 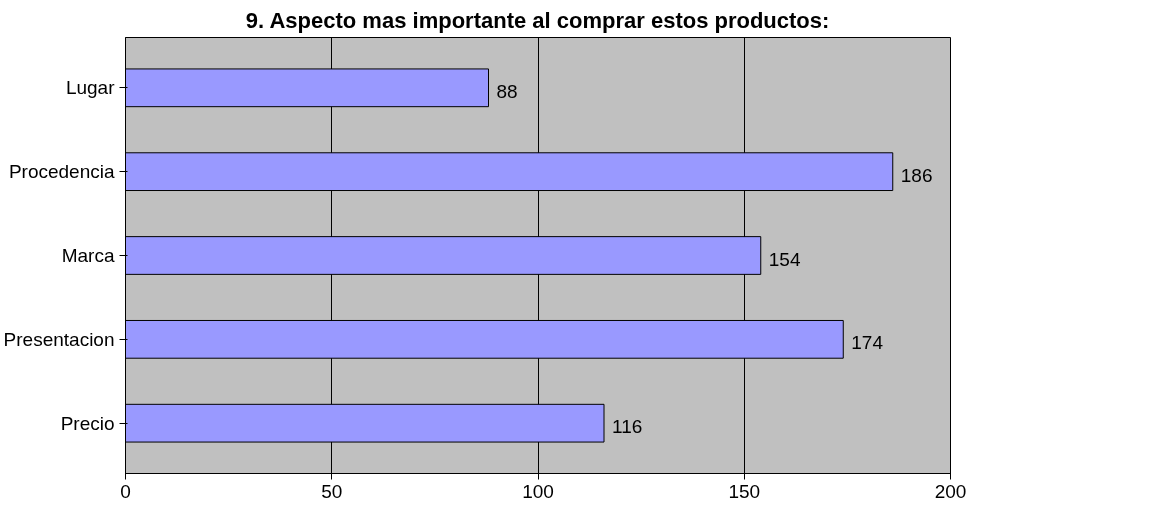 I want to click on data-label: 116, so click(x=627, y=427).